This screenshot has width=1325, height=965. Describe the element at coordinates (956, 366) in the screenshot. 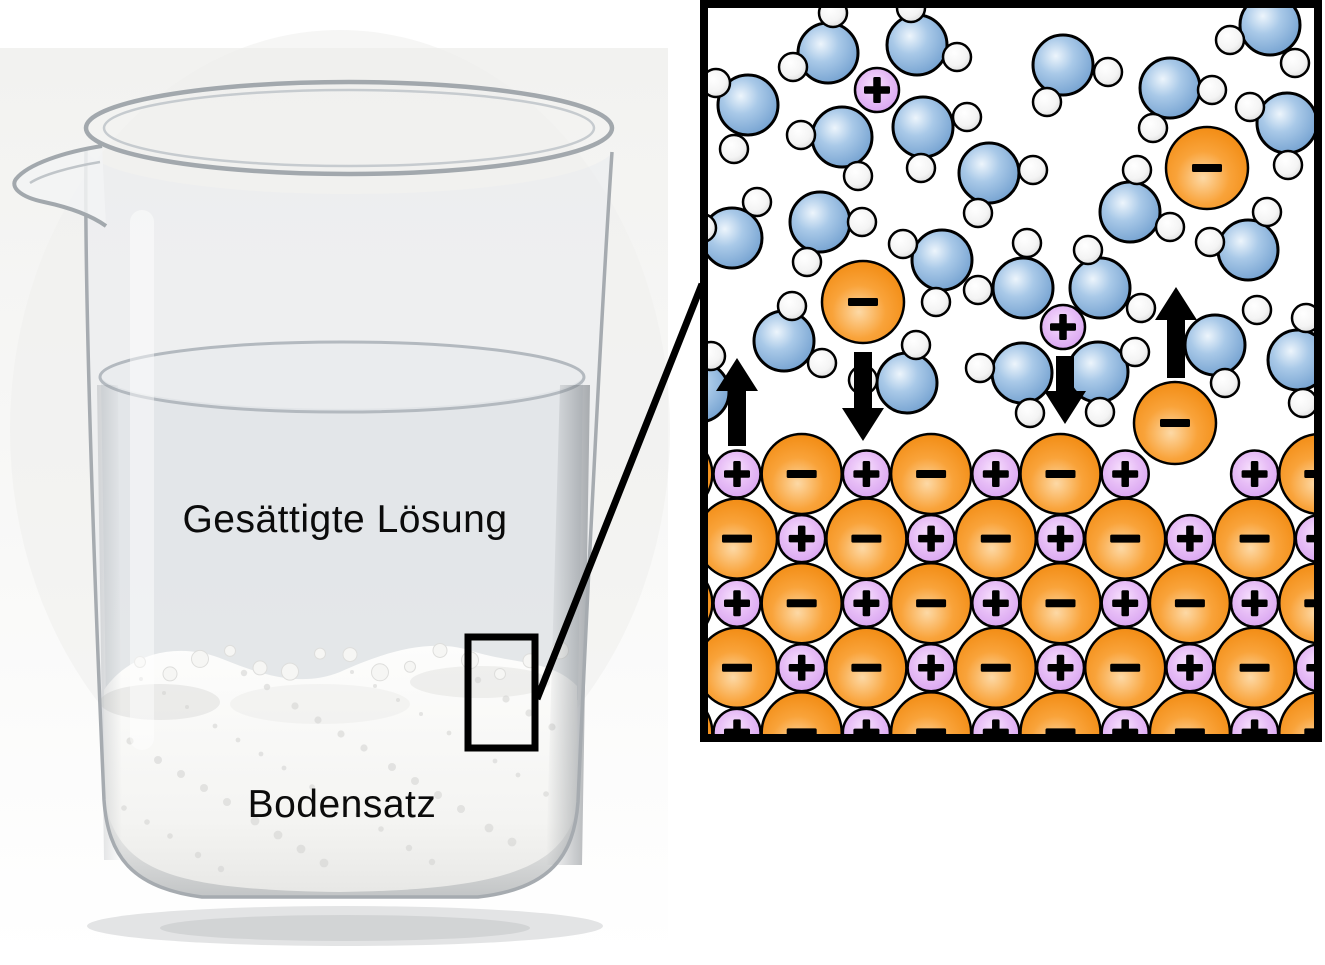

I see `equilibrium-arrows` at that location.